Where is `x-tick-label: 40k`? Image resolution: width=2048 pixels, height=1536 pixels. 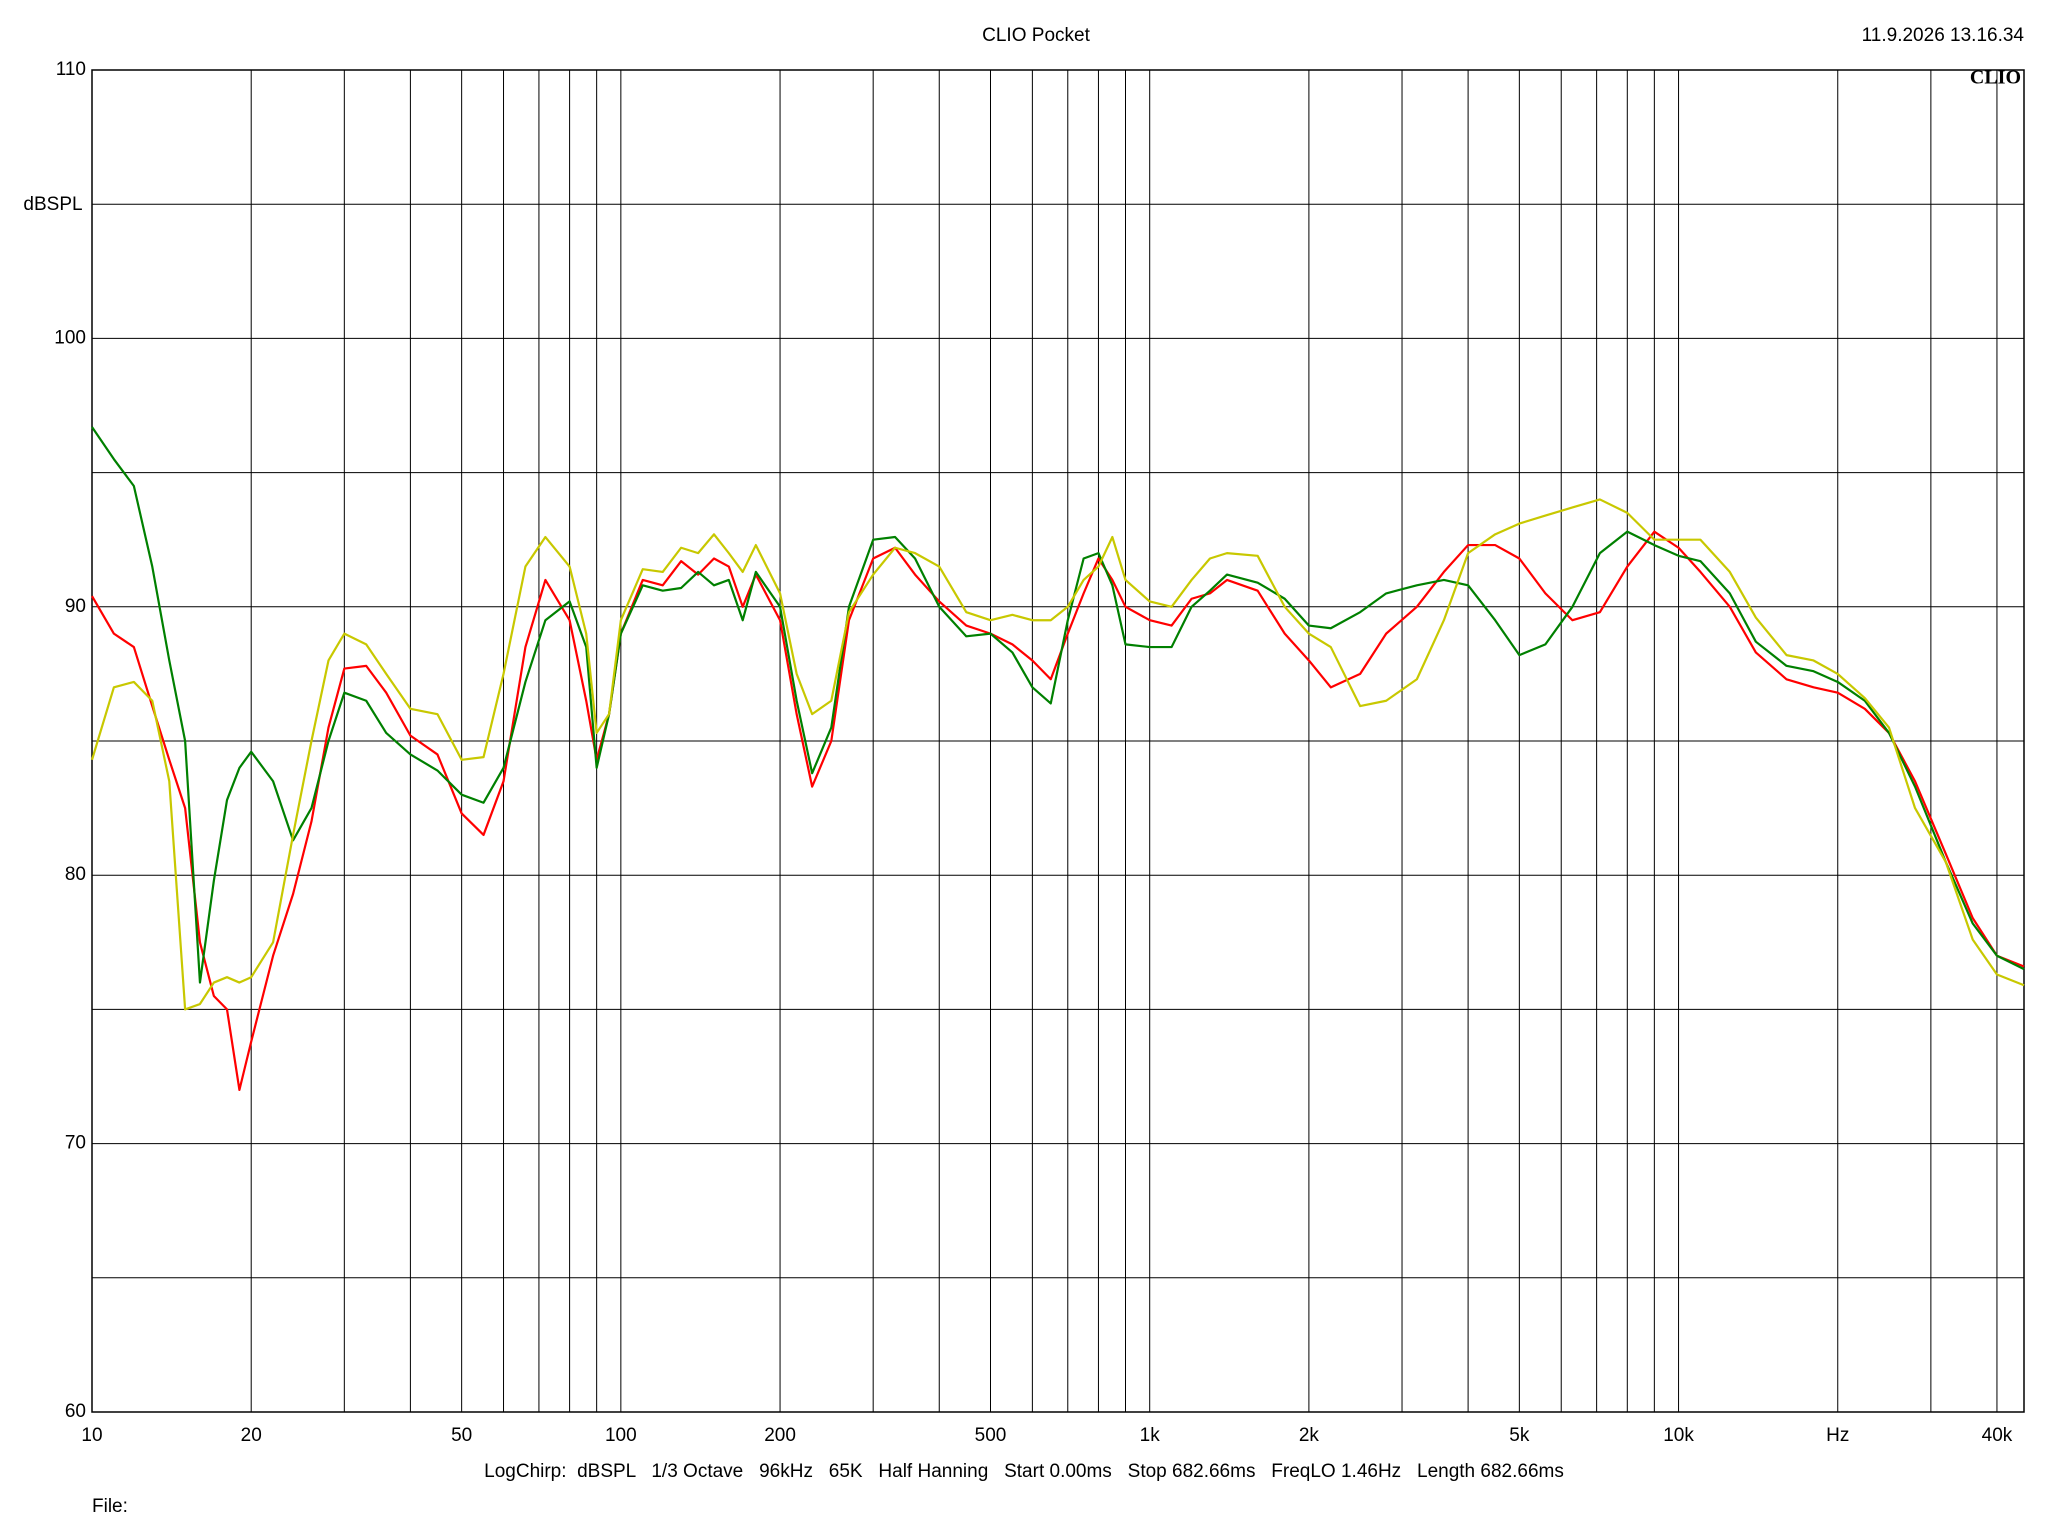
x-tick-label: 40k is located at coordinates (1997, 1435).